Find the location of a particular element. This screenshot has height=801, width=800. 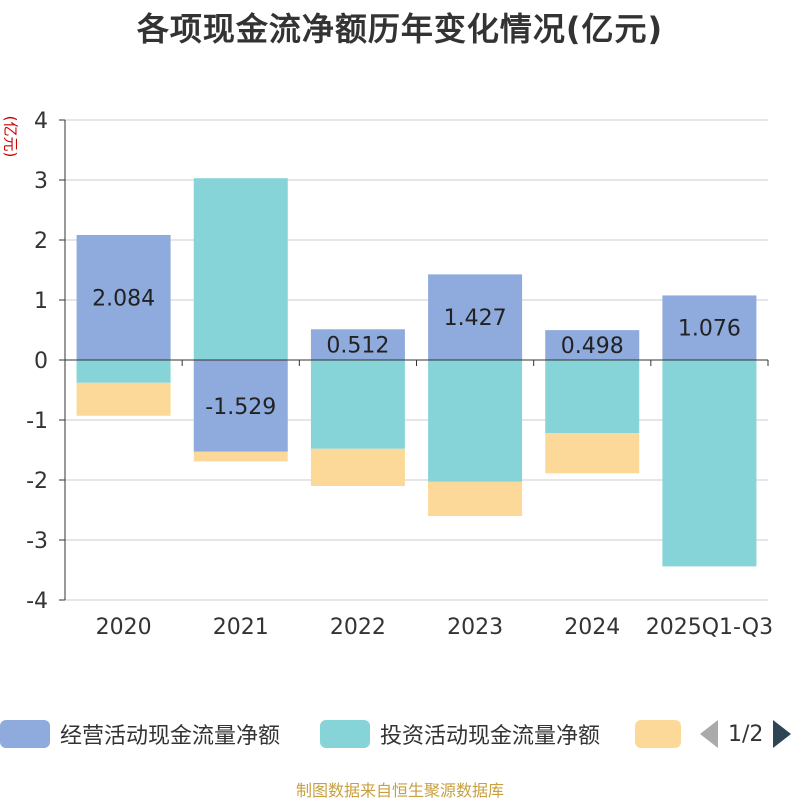

y-tick-label: -1 is located at coordinates (37, 421).